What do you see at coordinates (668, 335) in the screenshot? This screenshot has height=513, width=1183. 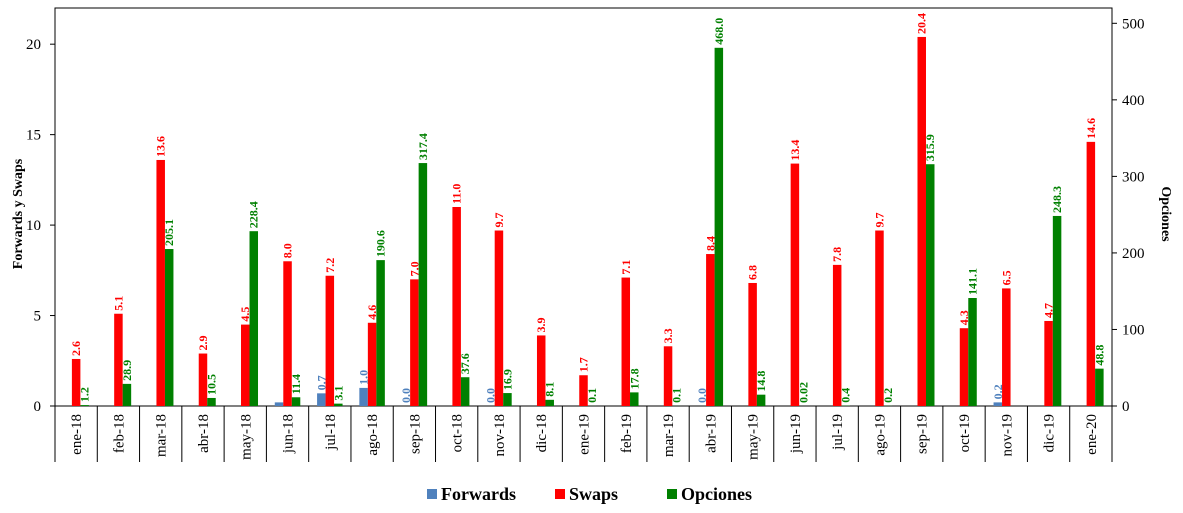 I see `data-label-swaps: 3.3` at bounding box center [668, 335].